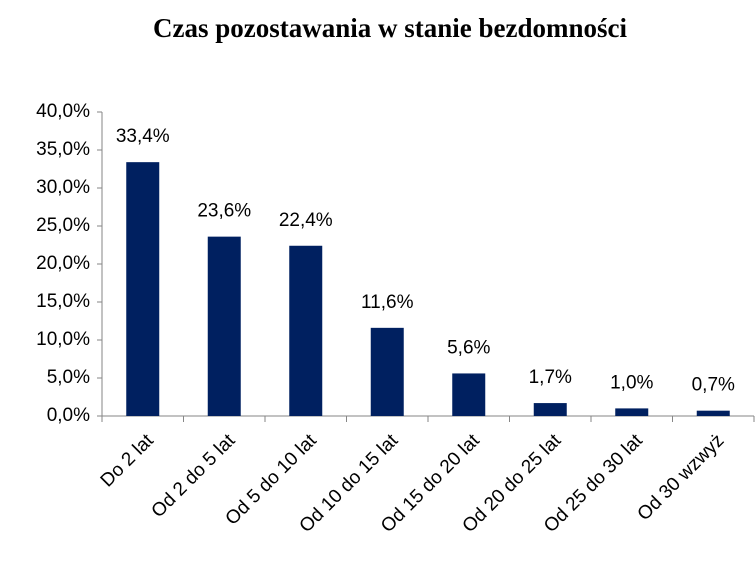  What do you see at coordinates (631, 382) in the screenshot?
I see `value-label: 1,0%` at bounding box center [631, 382].